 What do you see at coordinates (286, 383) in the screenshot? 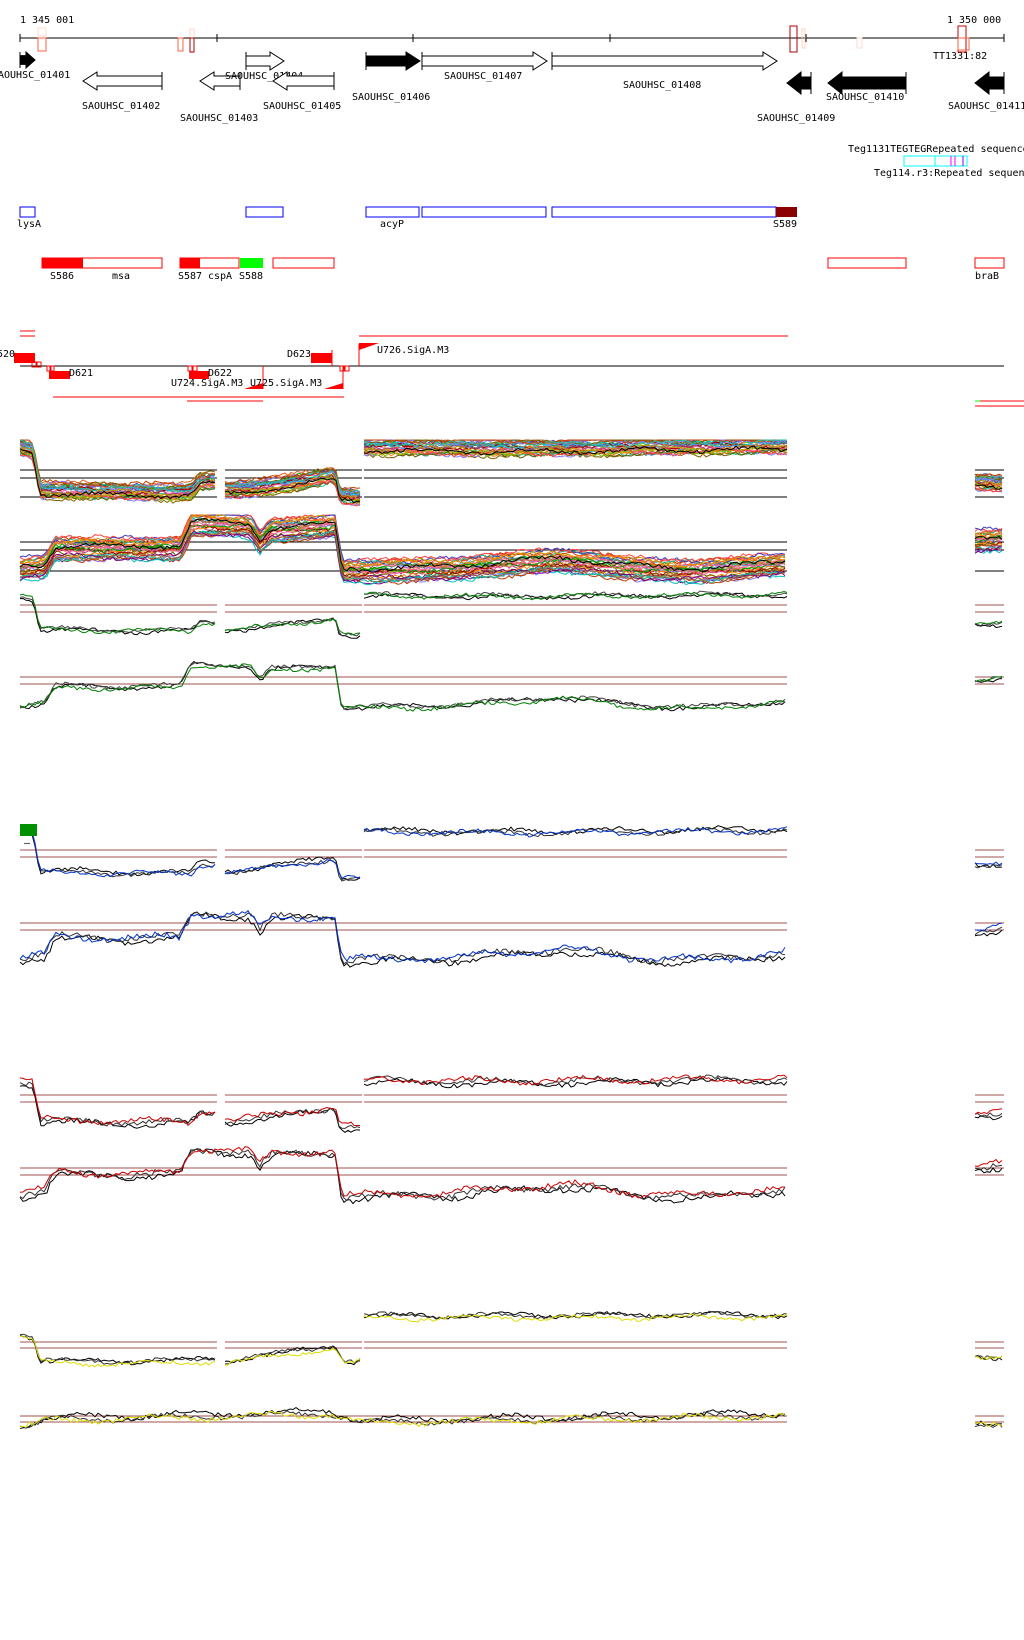
I see `promoter-label: U725.SigA.M3` at bounding box center [286, 383].